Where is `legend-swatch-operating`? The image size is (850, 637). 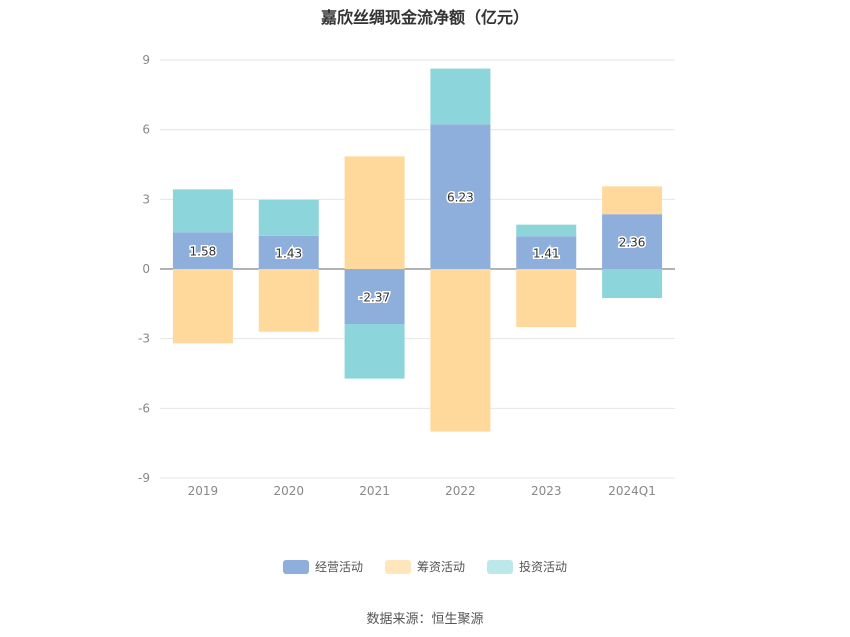 legend-swatch-operating is located at coordinates (295, 566).